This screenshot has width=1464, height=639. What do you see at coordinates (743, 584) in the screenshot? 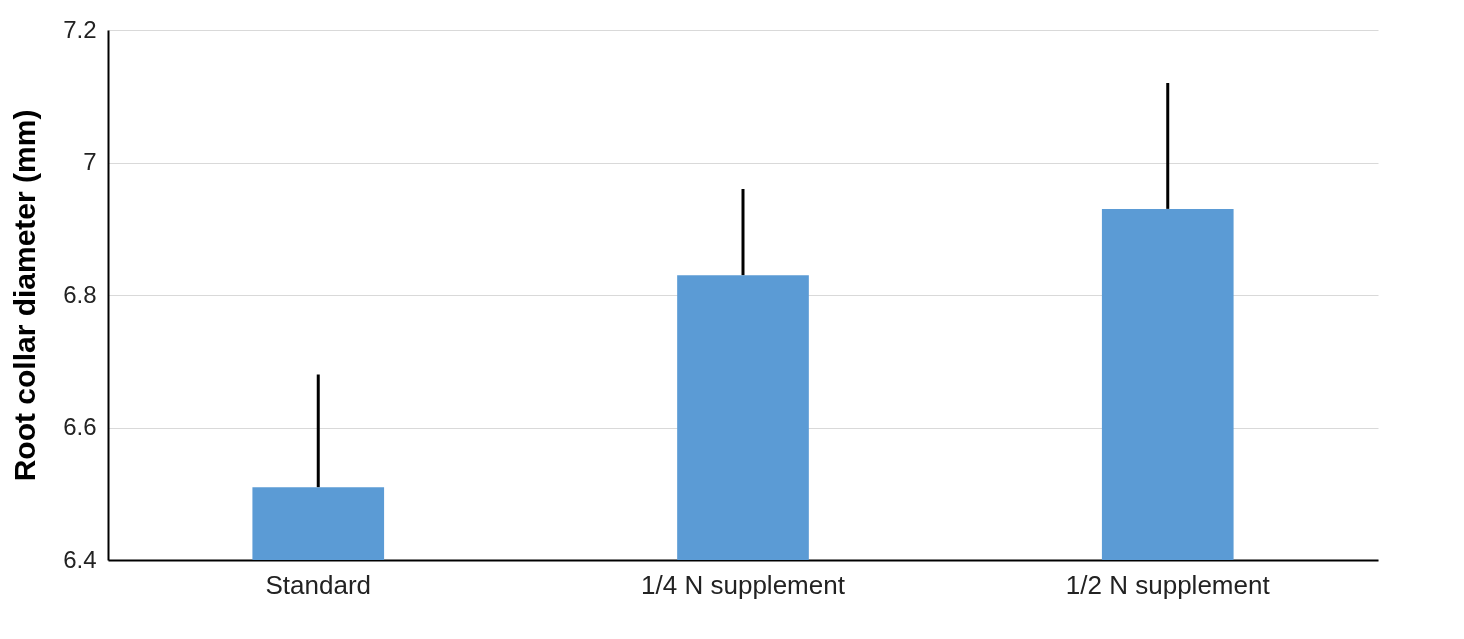
I see `x-tick-label: 1/4 N supplement` at bounding box center [743, 584].